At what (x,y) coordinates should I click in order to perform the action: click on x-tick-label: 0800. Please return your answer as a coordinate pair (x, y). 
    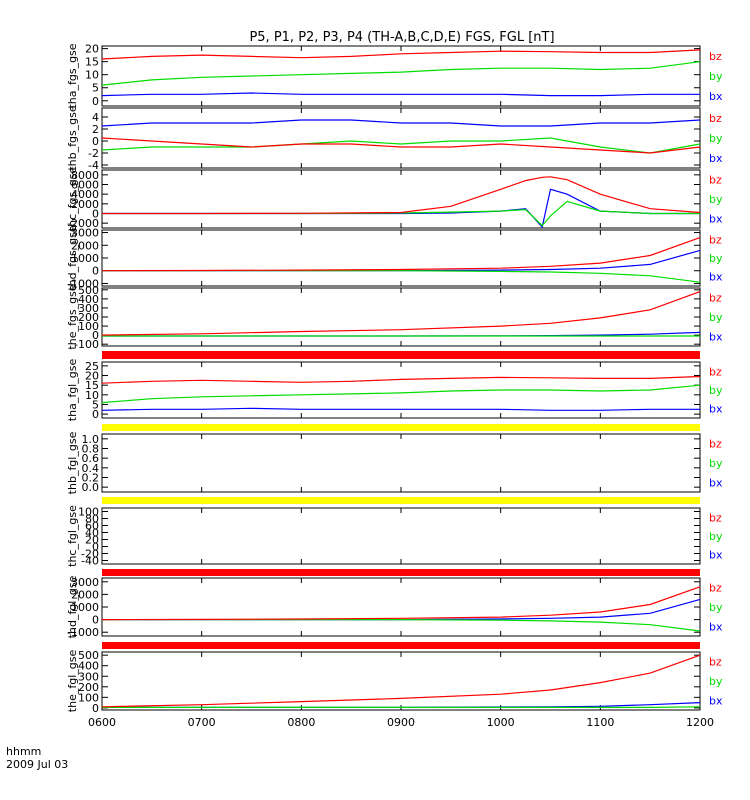
    Looking at the image, I should click on (301, 722).